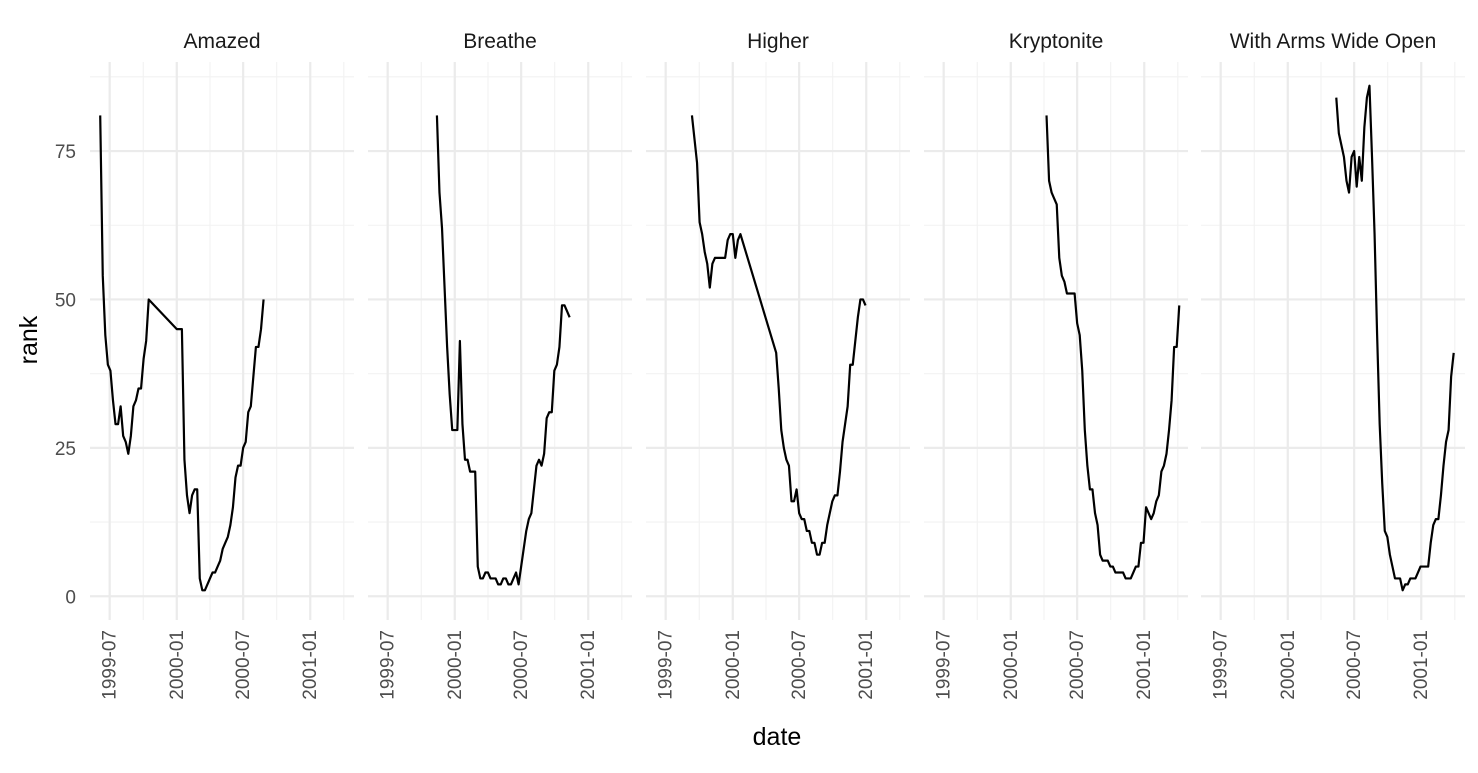 The width and height of the screenshot is (1478, 773). What do you see at coordinates (65, 152) in the screenshot?
I see `y-tick-label: 75` at bounding box center [65, 152].